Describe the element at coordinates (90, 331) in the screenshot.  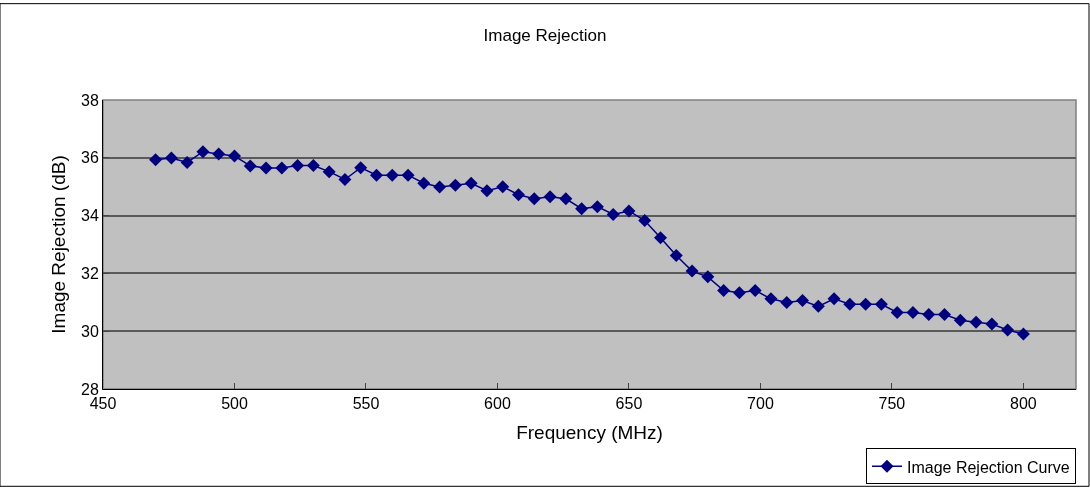
I see `y-tick-label: 30` at that location.